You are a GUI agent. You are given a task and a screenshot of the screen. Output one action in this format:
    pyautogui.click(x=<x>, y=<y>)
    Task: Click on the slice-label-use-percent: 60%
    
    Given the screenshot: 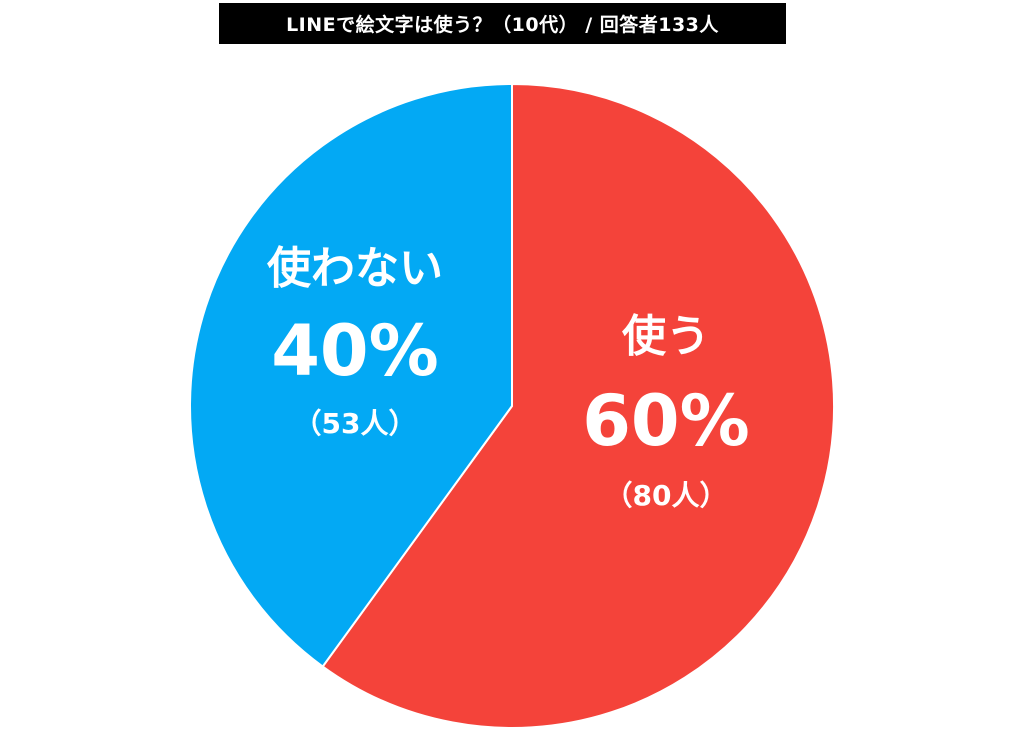 What is the action you would take?
    pyautogui.click(x=666, y=421)
    